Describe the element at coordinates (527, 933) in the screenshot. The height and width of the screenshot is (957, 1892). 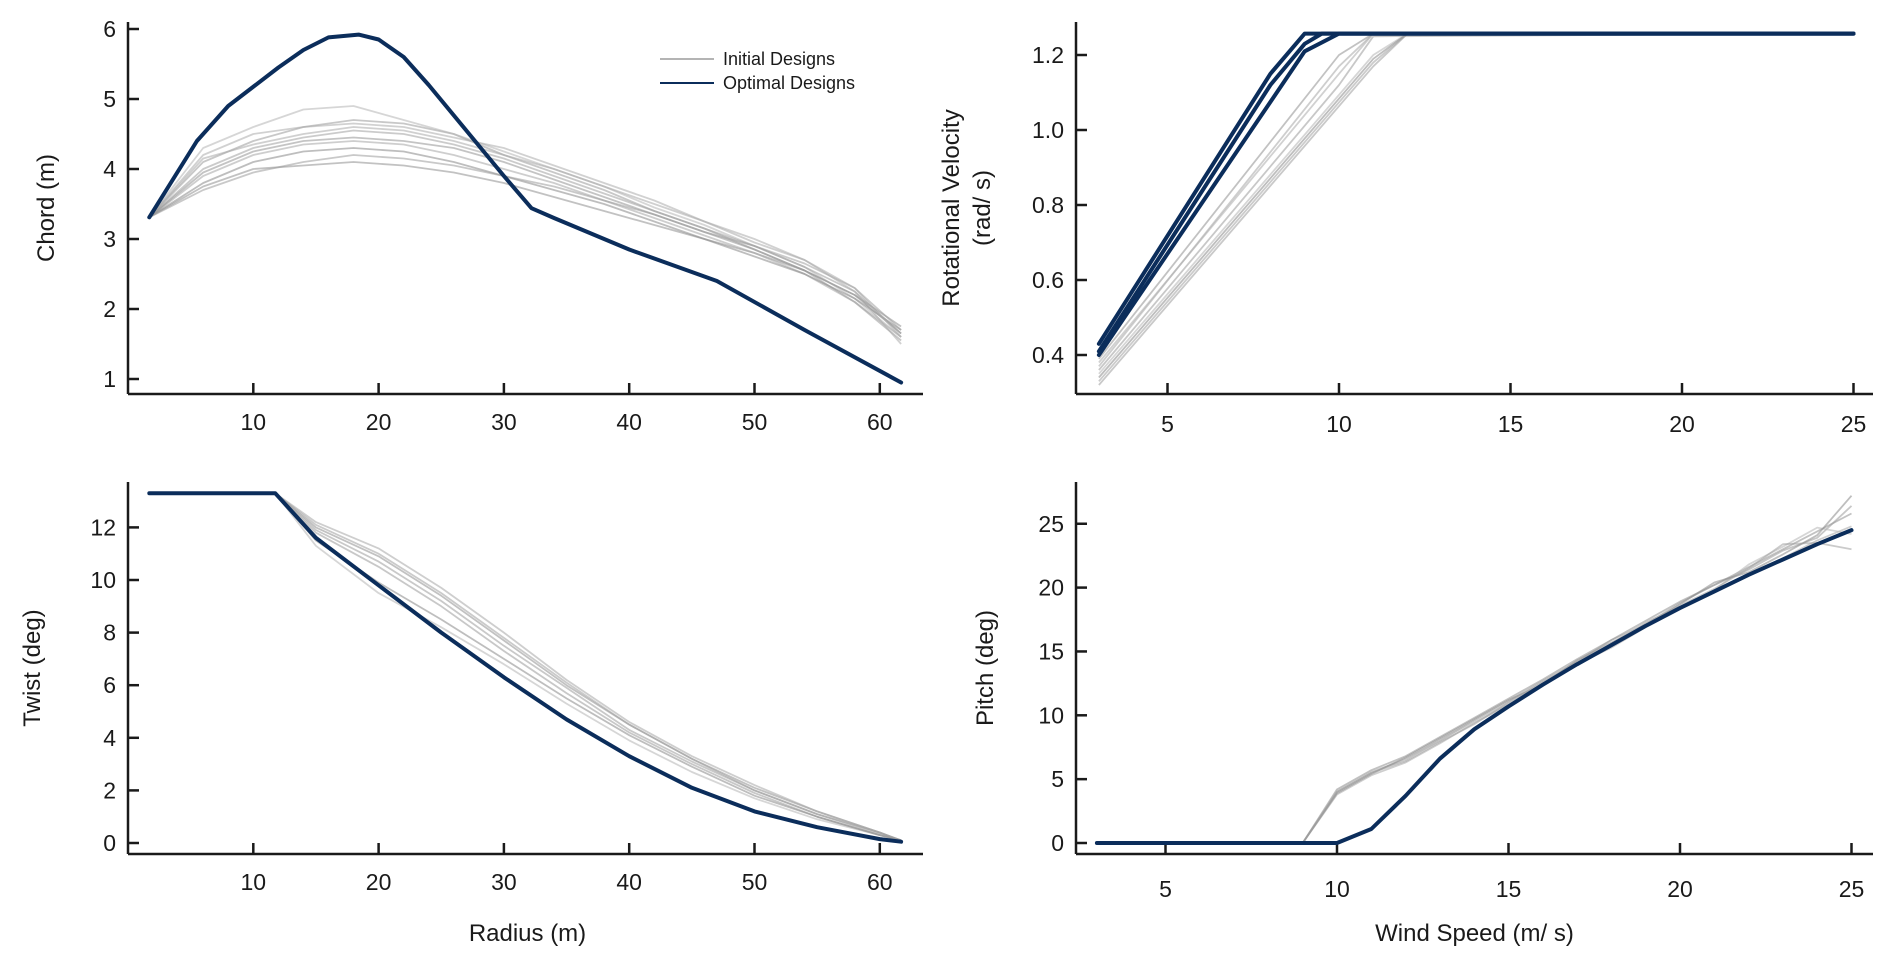
I see `x-axis-title: Radius (m)` at that location.